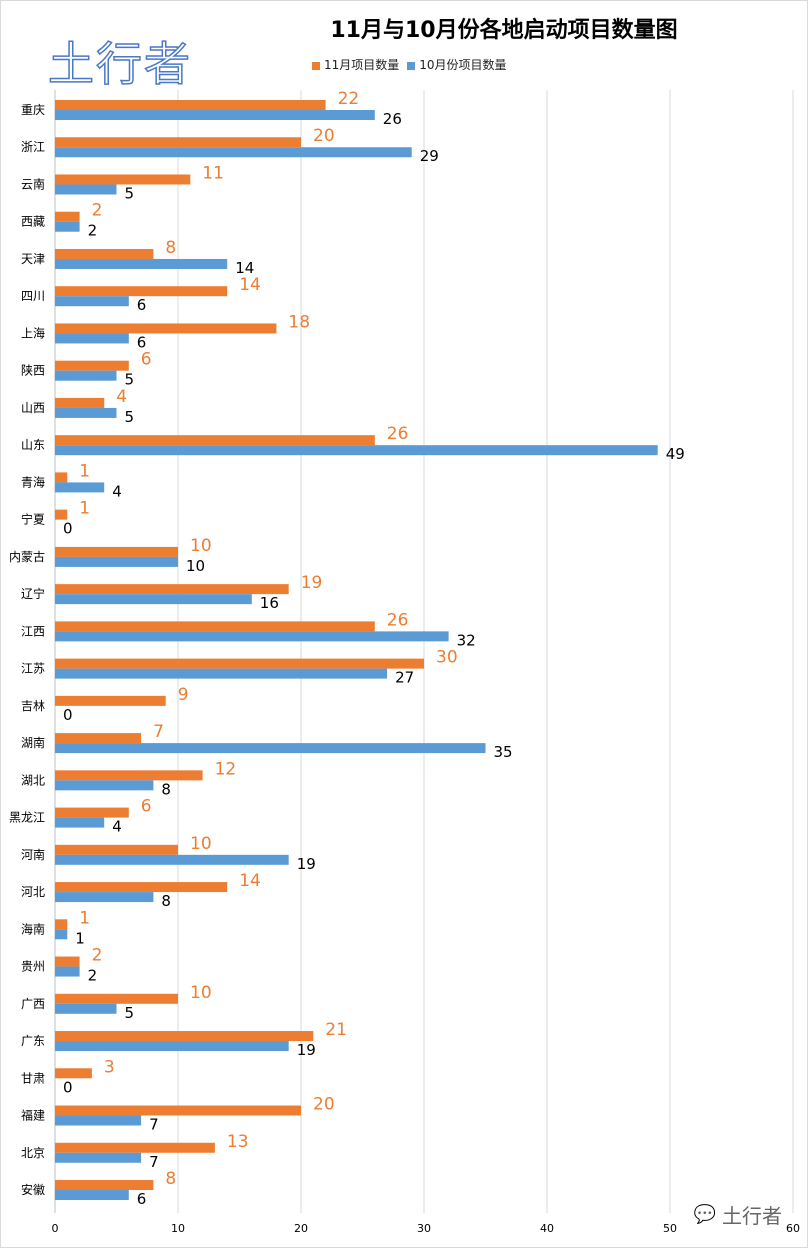 This screenshot has height=1248, width=808. Describe the element at coordinates (675, 454) in the screenshot. I see `data-label-oct: 49` at that location.